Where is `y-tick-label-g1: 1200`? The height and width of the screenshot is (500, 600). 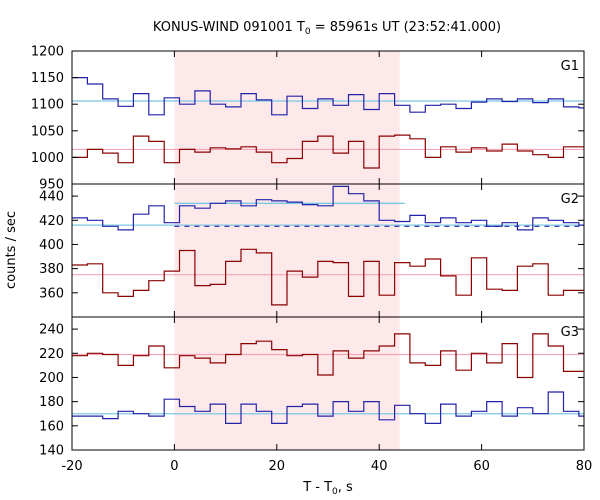
y-tick-label-g1: 1200 is located at coordinates (47, 52).